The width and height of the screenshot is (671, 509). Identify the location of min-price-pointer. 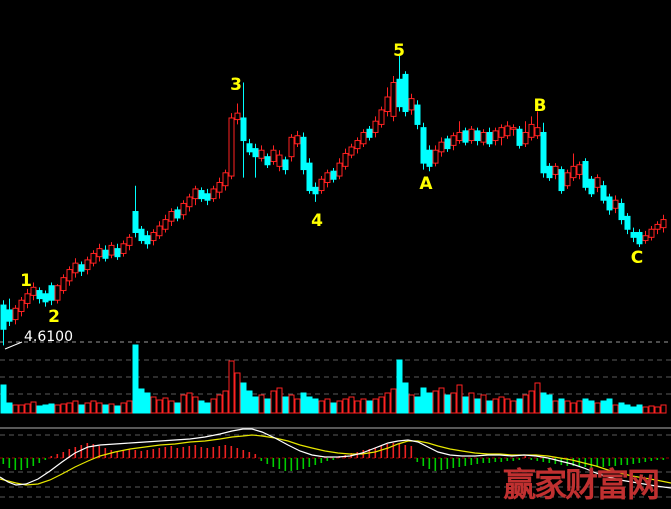
(13, 345).